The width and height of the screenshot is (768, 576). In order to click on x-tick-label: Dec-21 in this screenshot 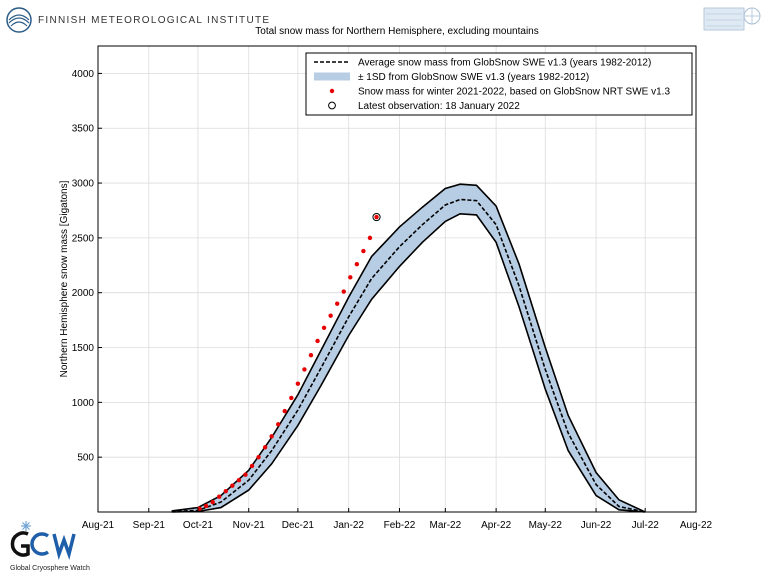, I will do `click(298, 525)`.